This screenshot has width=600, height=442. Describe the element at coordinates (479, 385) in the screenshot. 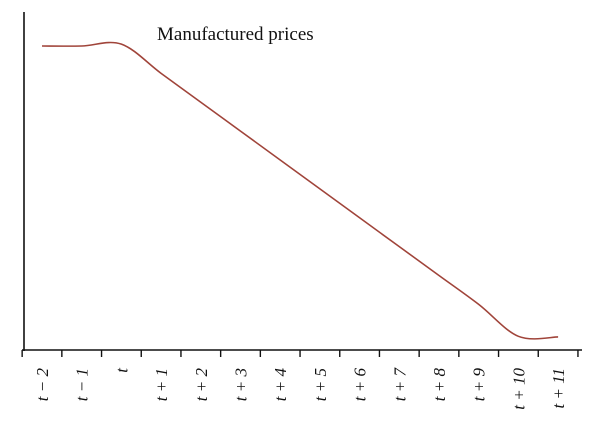

I see `x-tick-label: t + 9` at that location.